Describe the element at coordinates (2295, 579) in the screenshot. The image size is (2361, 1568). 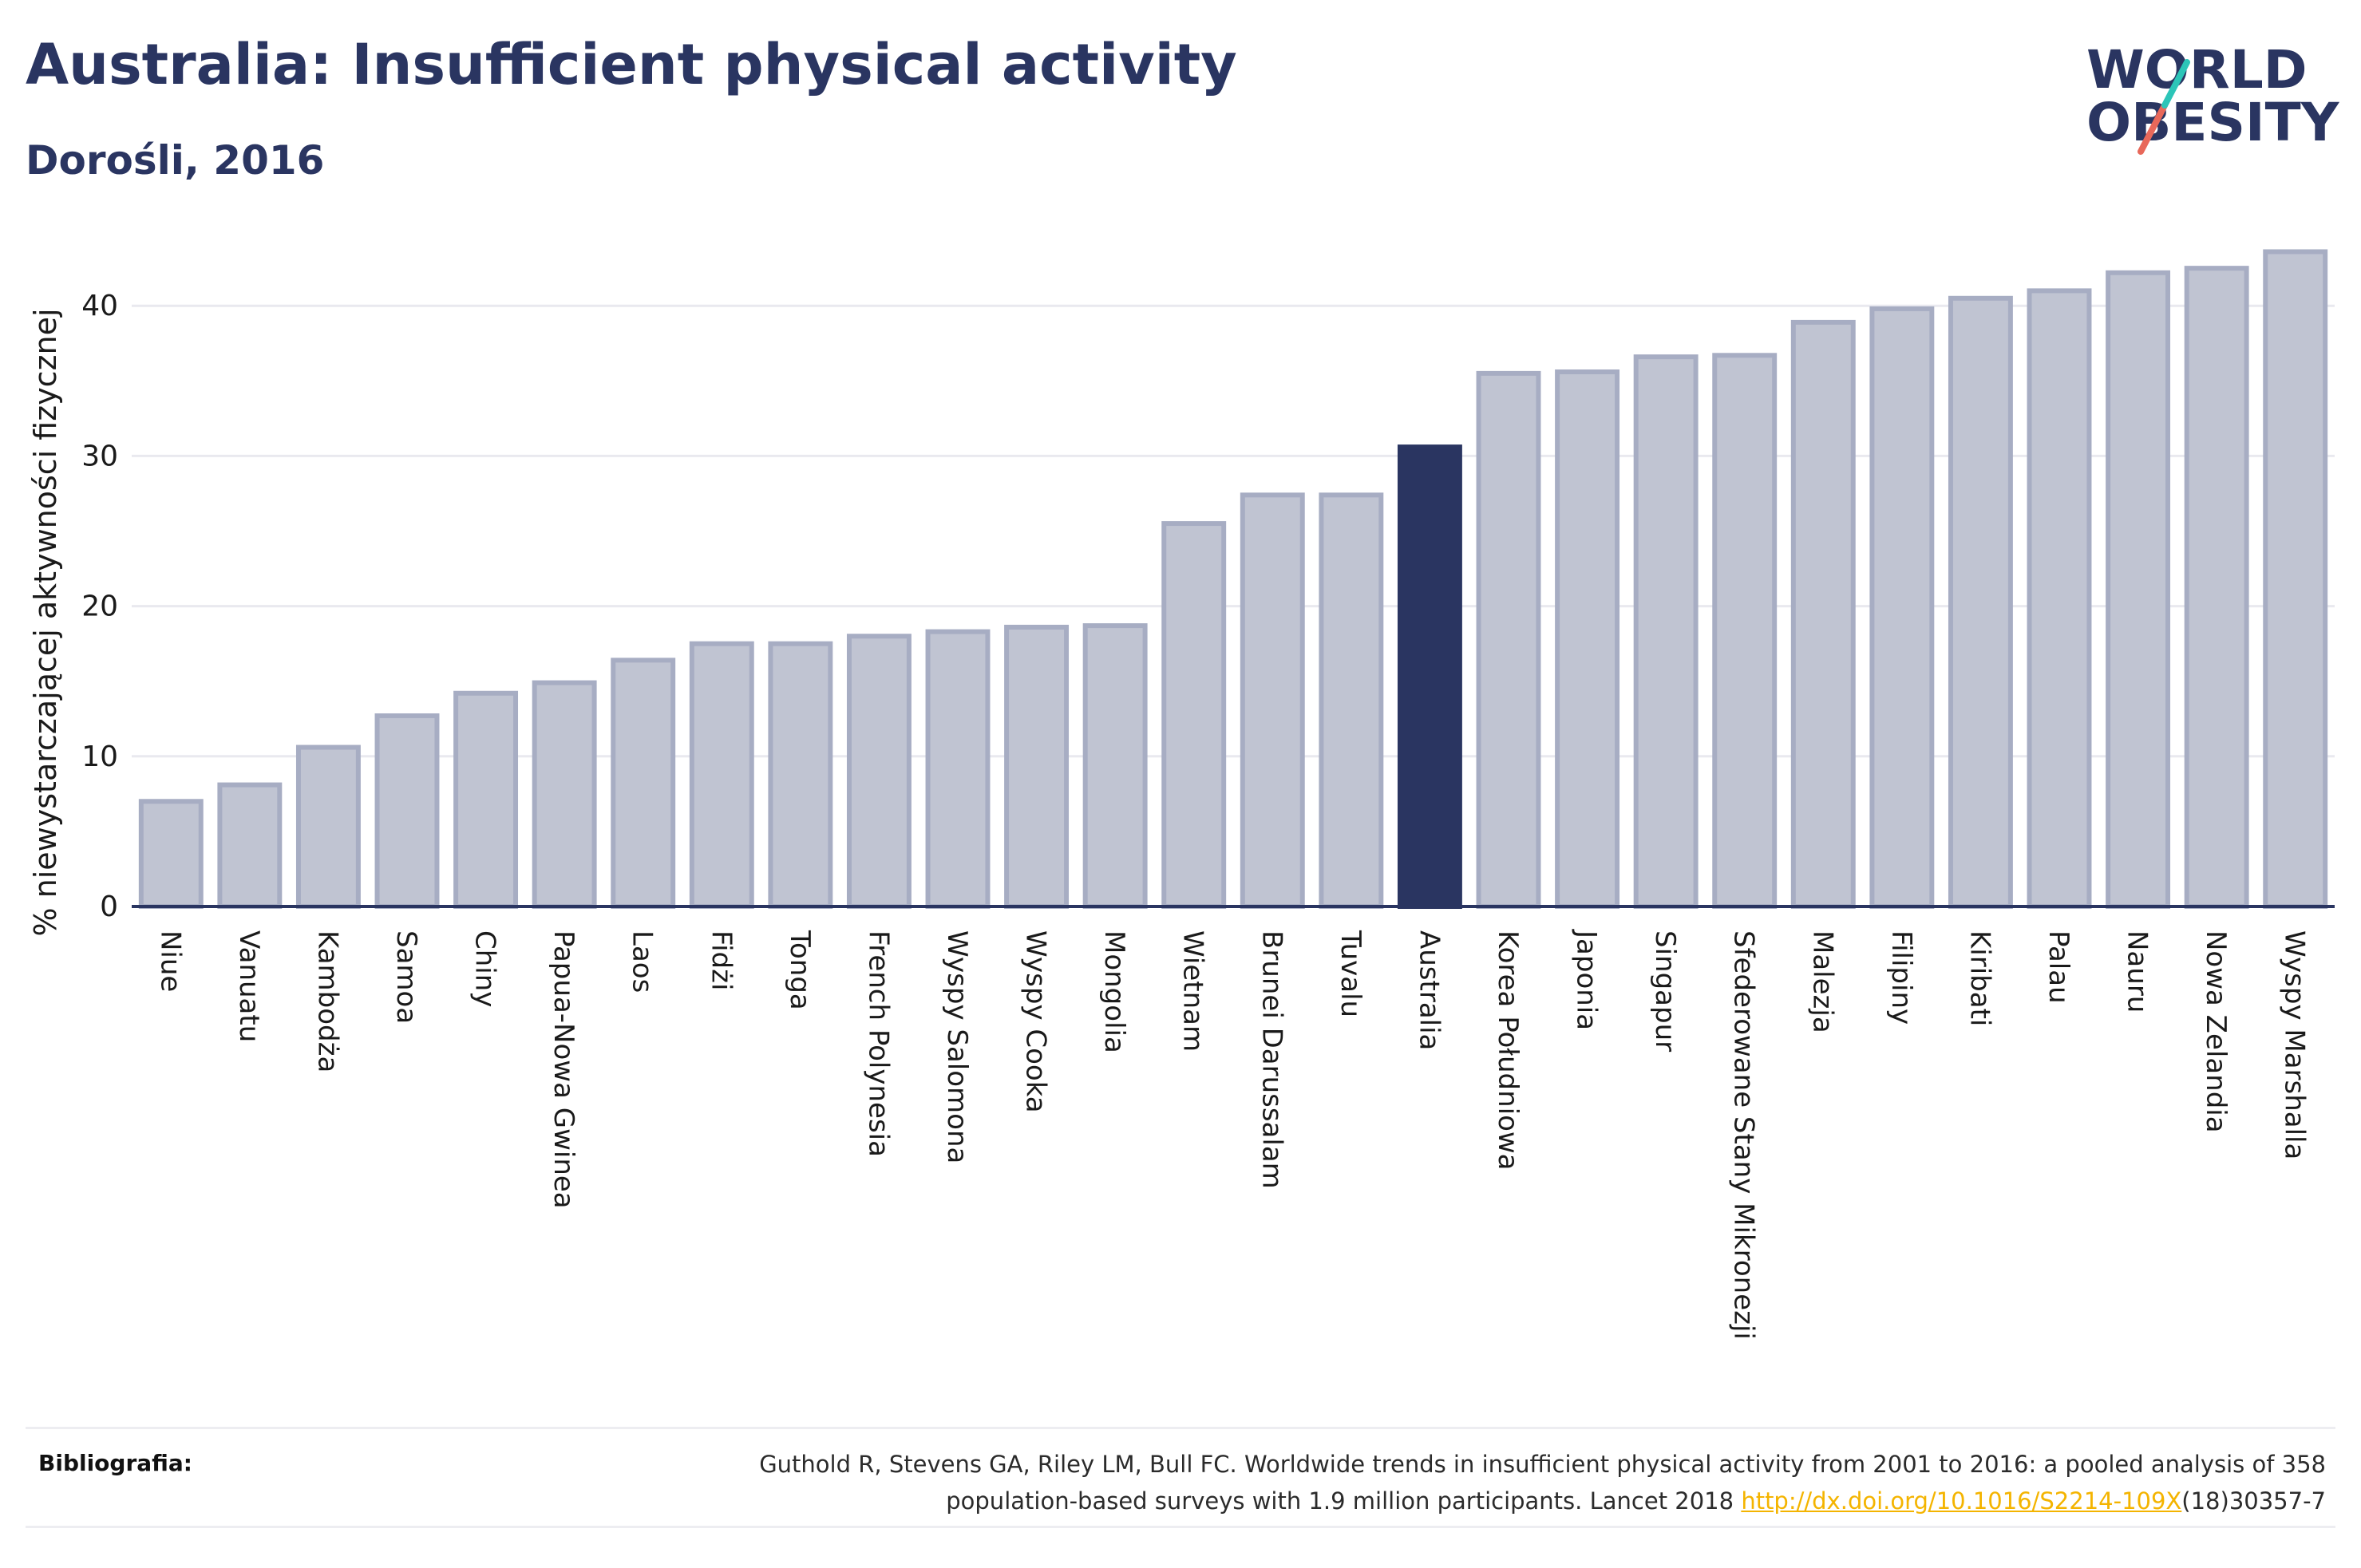
I see `bar-wyspy-marshalla` at that location.